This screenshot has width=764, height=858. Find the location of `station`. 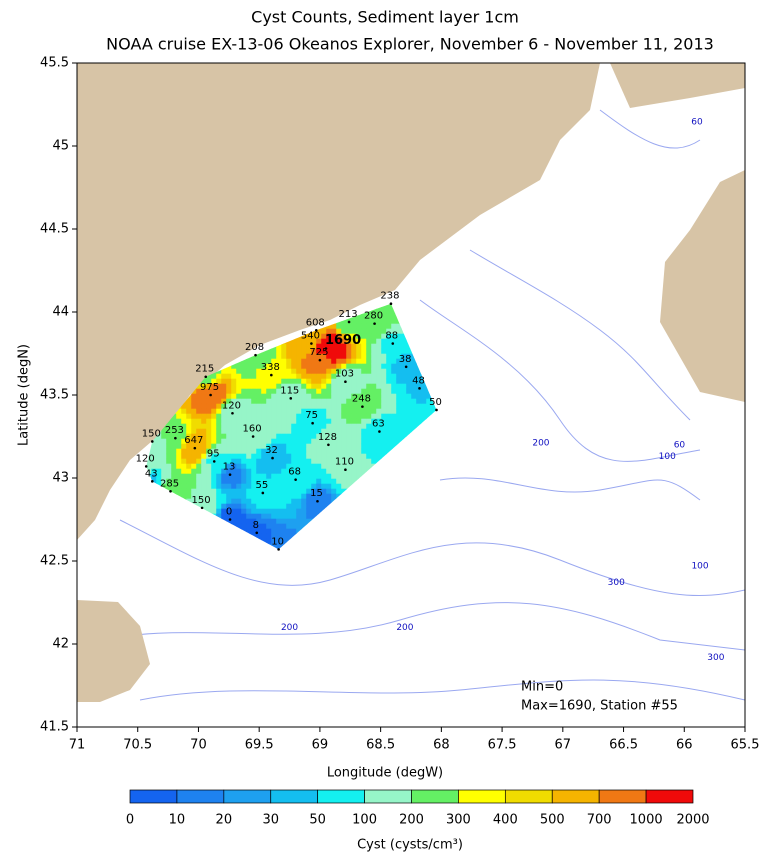

station is located at coordinates (362, 406).